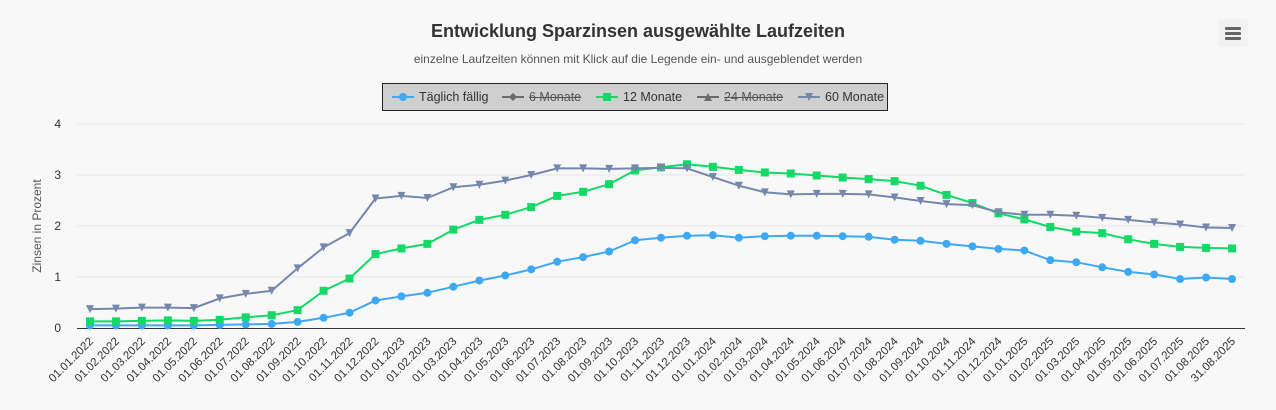 The image size is (1276, 410). Describe the element at coordinates (855, 97) in the screenshot. I see `legend-label: 60 Monate` at that location.